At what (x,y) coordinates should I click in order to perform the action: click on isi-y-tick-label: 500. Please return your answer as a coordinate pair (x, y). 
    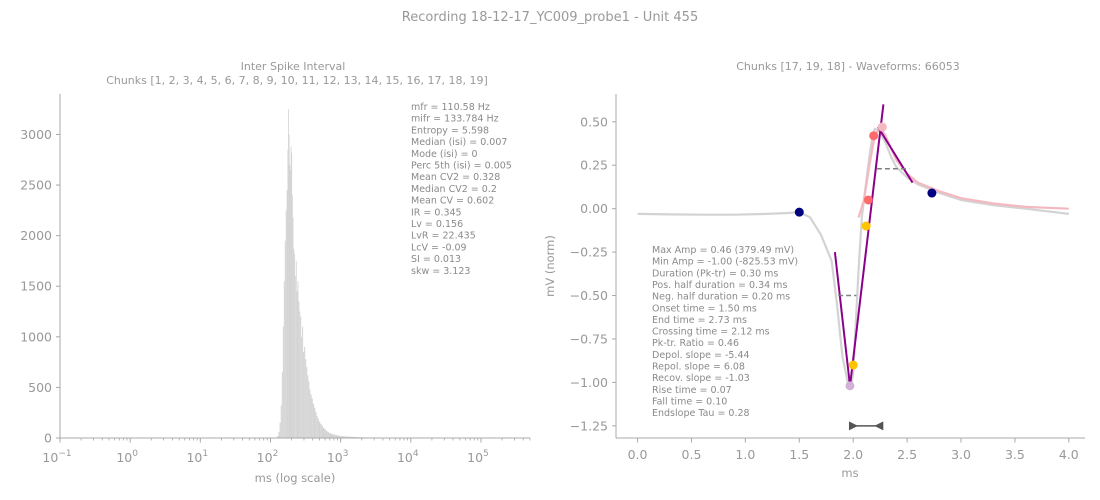
    Looking at the image, I should click on (40, 387).